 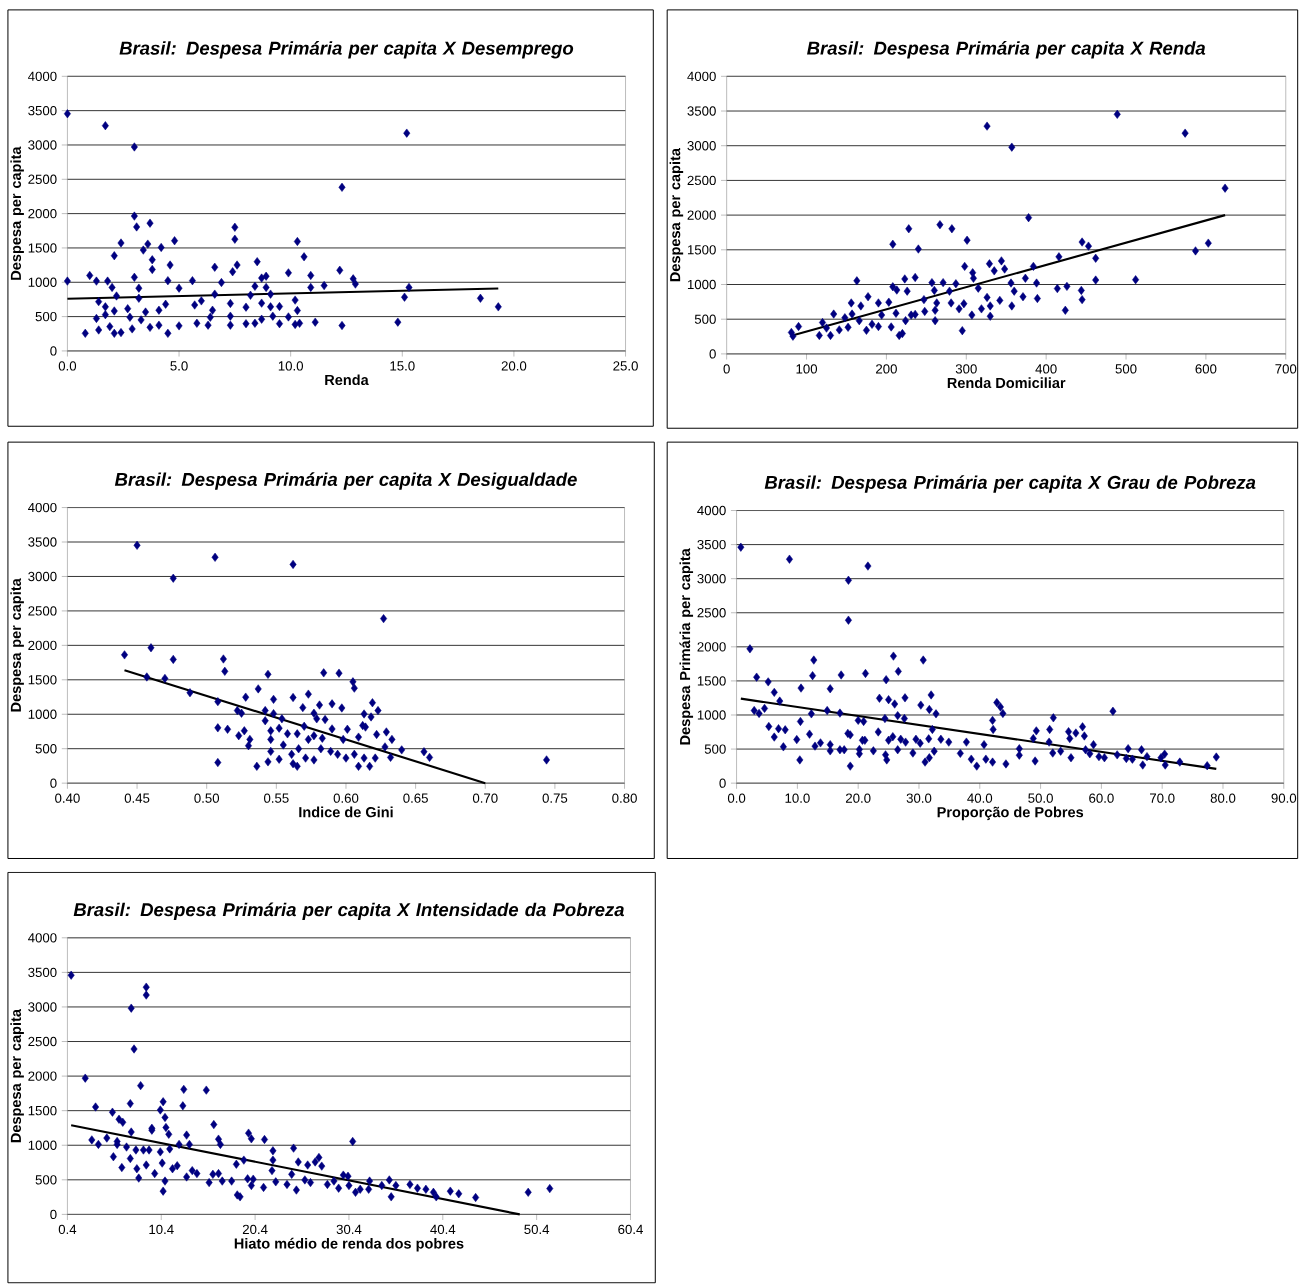 What do you see at coordinates (807, 369) in the screenshot?
I see `x-tick-label: 100` at bounding box center [807, 369].